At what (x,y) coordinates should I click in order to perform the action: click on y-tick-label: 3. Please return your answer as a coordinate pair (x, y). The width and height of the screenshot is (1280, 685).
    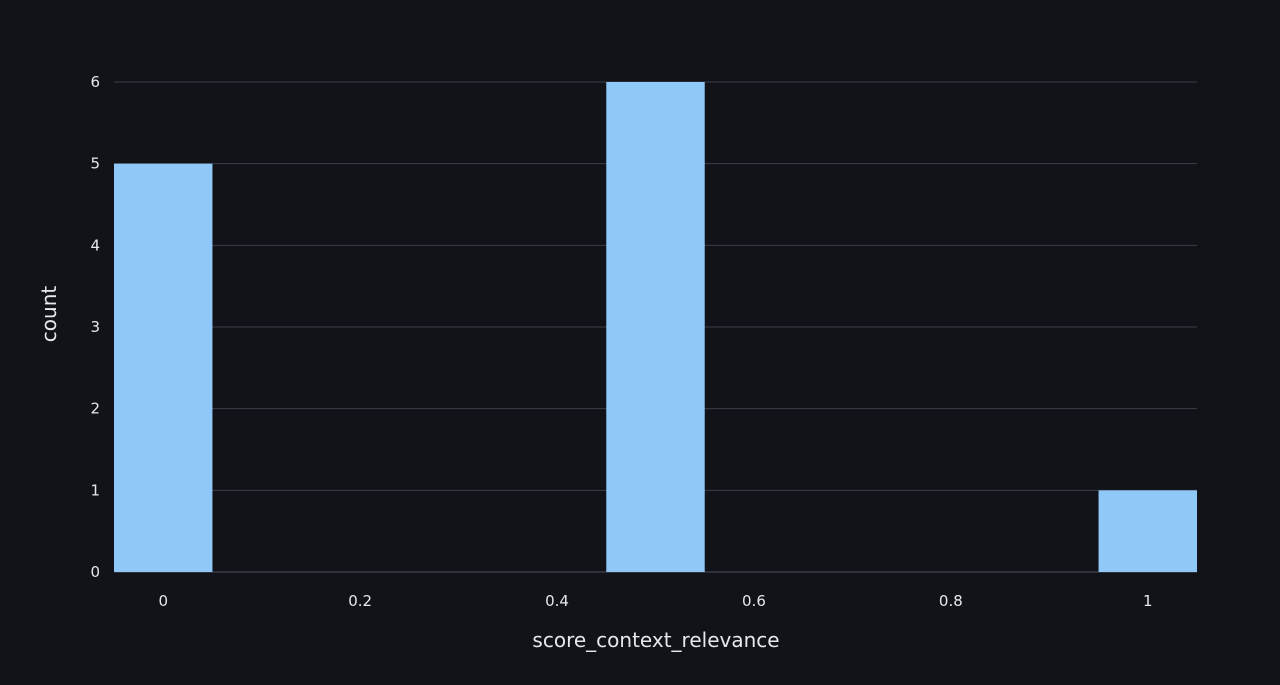
    Looking at the image, I should click on (95, 327).